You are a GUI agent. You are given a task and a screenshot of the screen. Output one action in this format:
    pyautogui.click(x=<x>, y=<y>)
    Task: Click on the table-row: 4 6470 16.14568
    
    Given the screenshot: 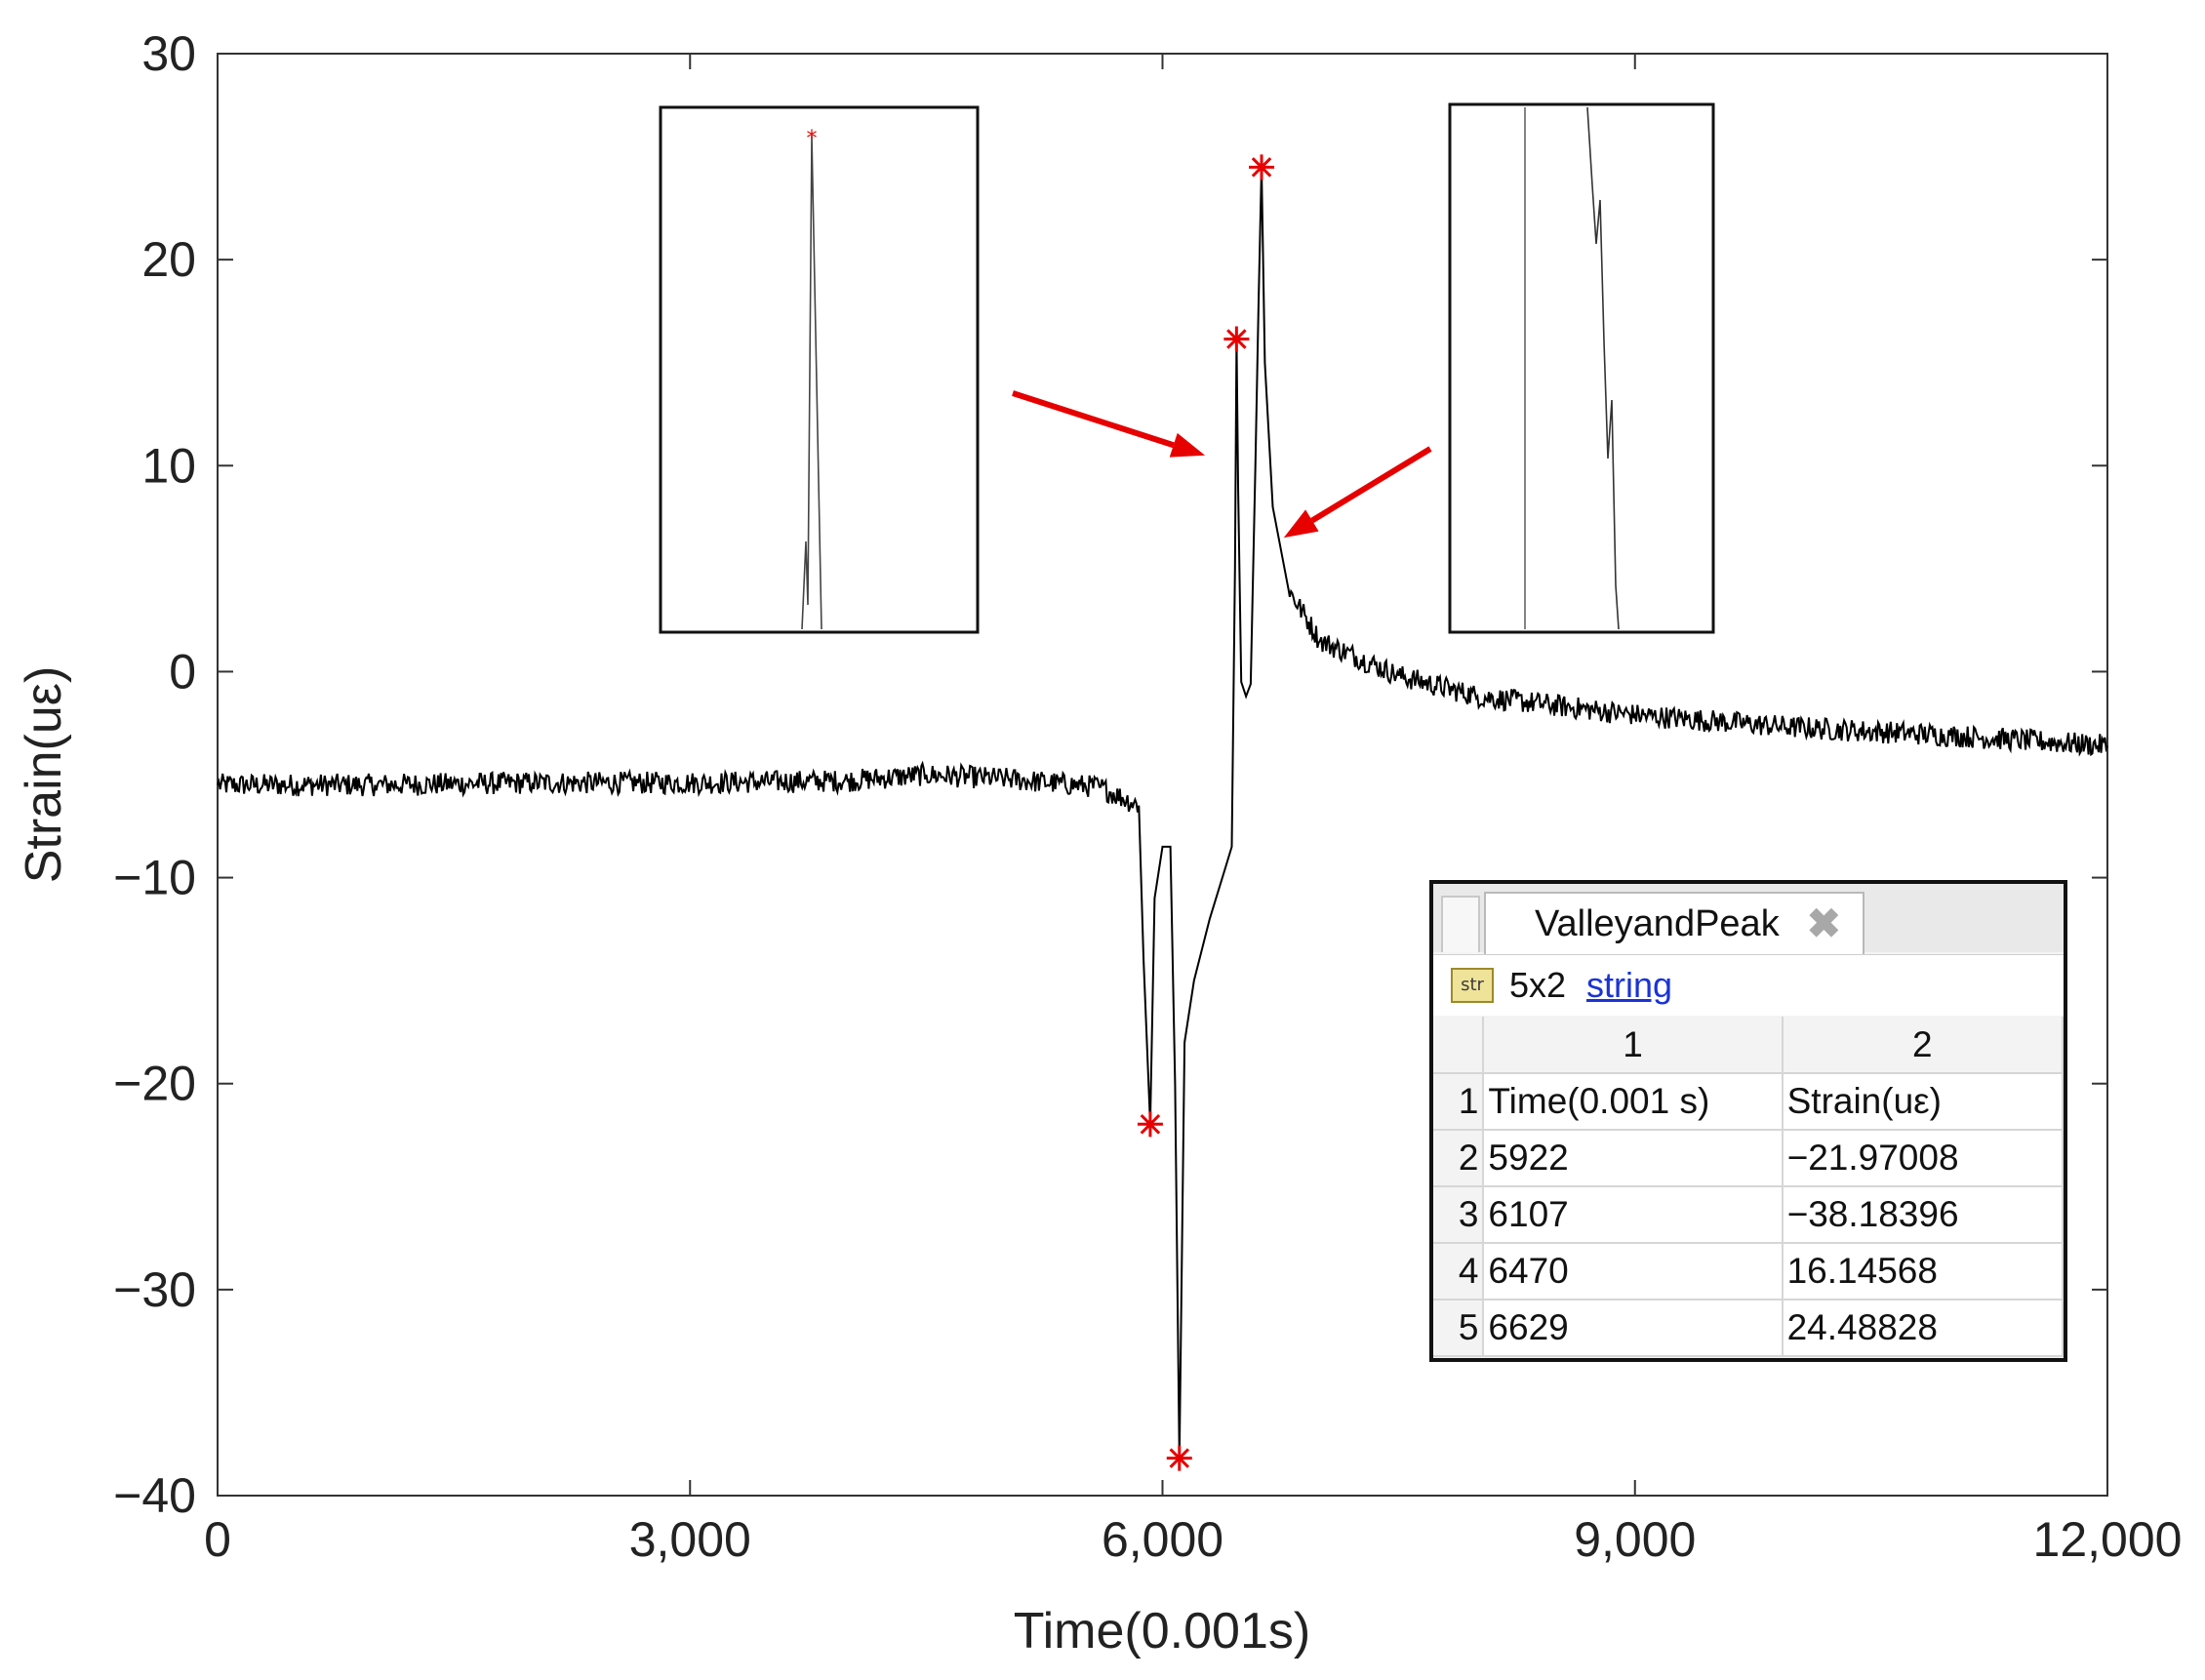 What is the action you would take?
    pyautogui.click(x=1749, y=1271)
    